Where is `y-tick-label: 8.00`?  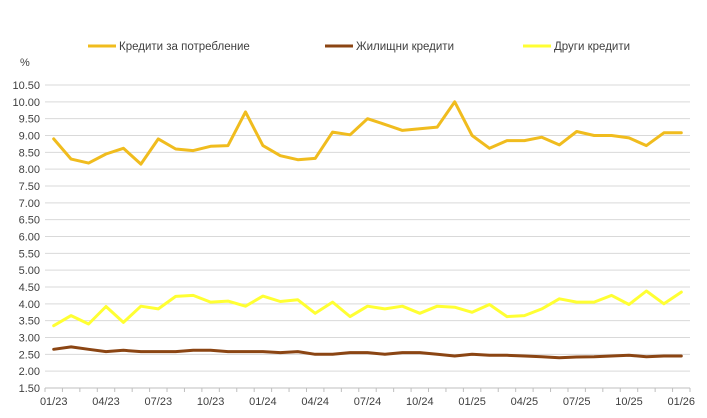
y-tick-label: 8.00 is located at coordinates (29, 170).